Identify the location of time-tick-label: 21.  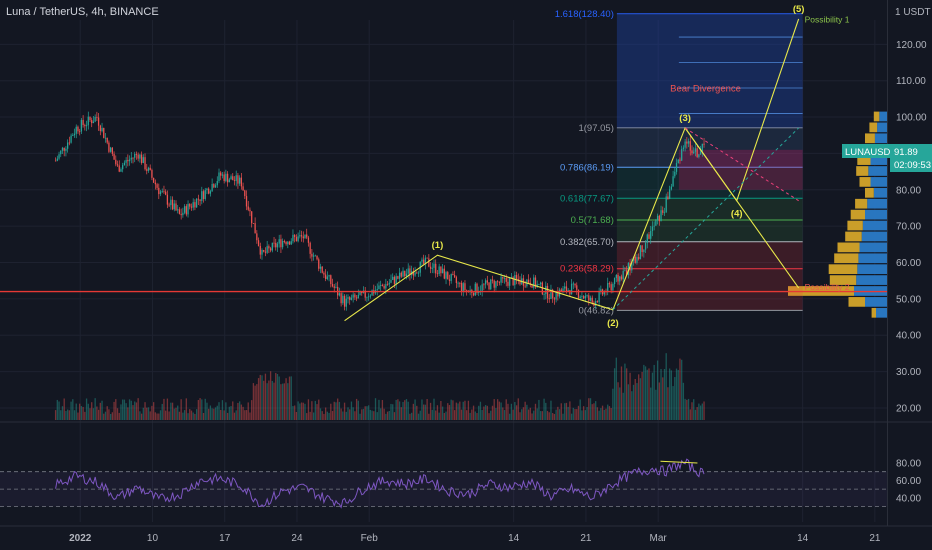
(875, 538).